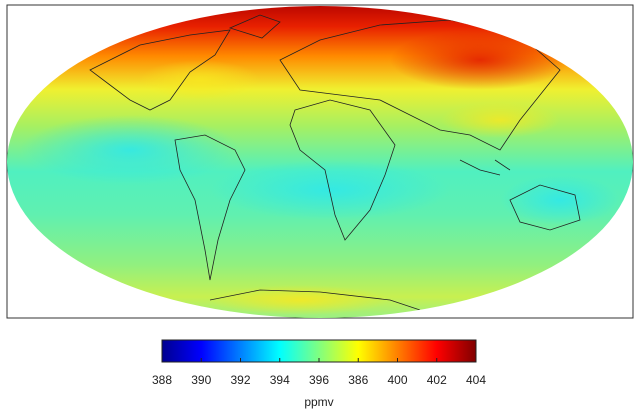 This screenshot has height=414, width=640. What do you see at coordinates (201, 380) in the screenshot?
I see `colorbar-tick-label: 390` at bounding box center [201, 380].